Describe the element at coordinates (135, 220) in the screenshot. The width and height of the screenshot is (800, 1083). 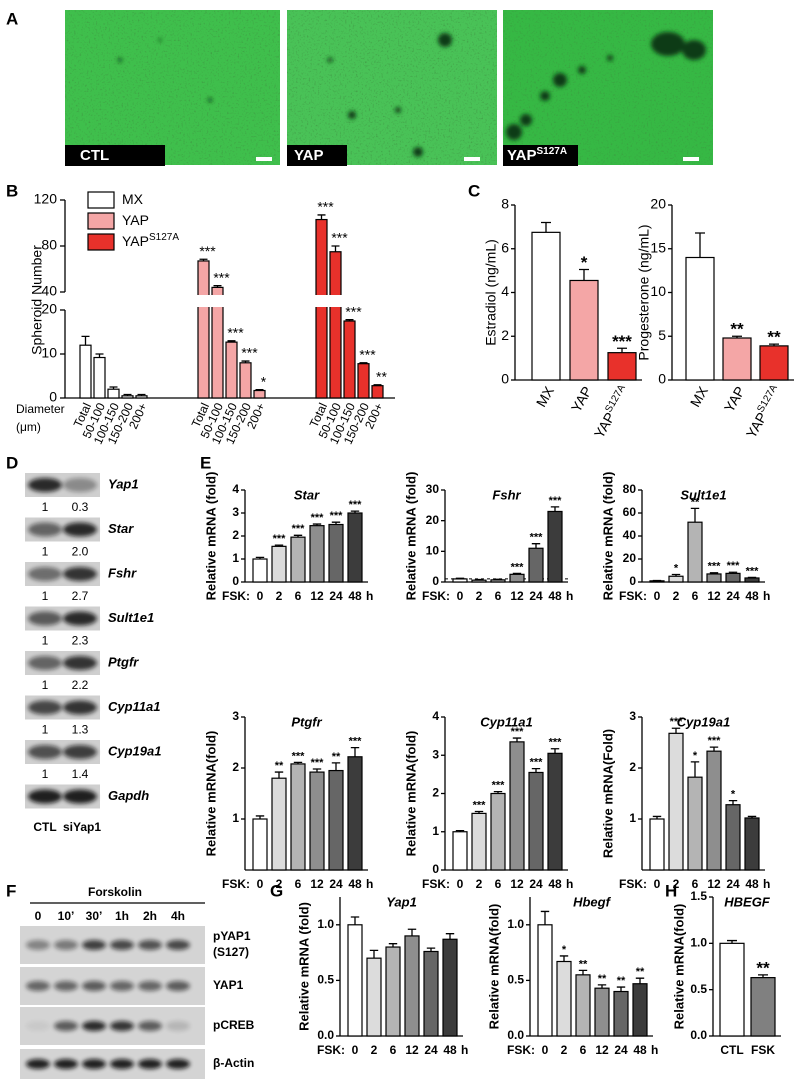
I see `legend-label: YAP` at that location.